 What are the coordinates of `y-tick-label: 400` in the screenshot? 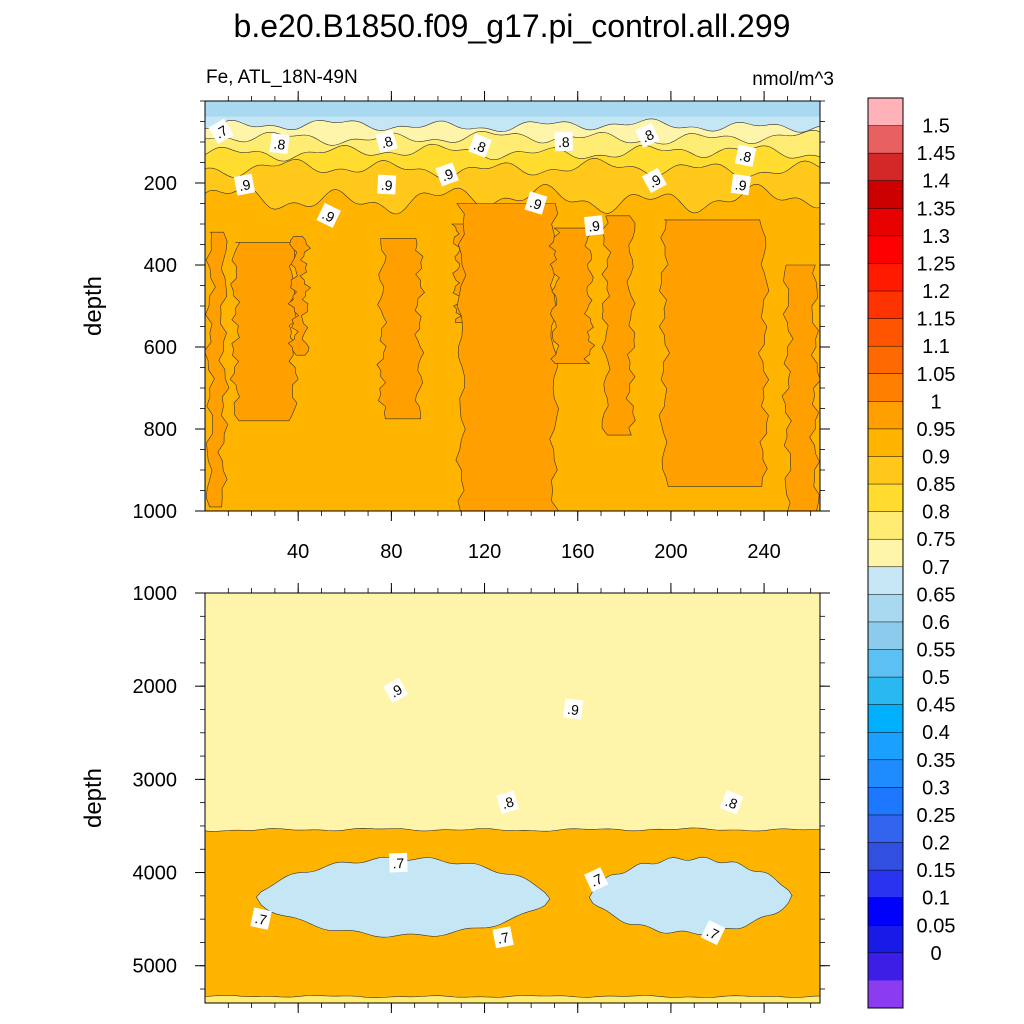 It's located at (160, 266).